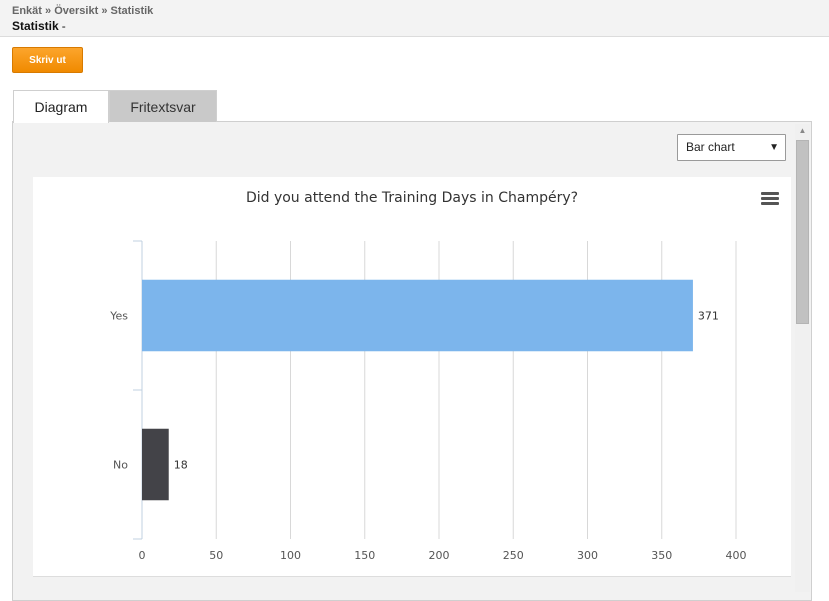  Describe the element at coordinates (802, 358) in the screenshot. I see `panel-scrollbar: ▲` at that location.